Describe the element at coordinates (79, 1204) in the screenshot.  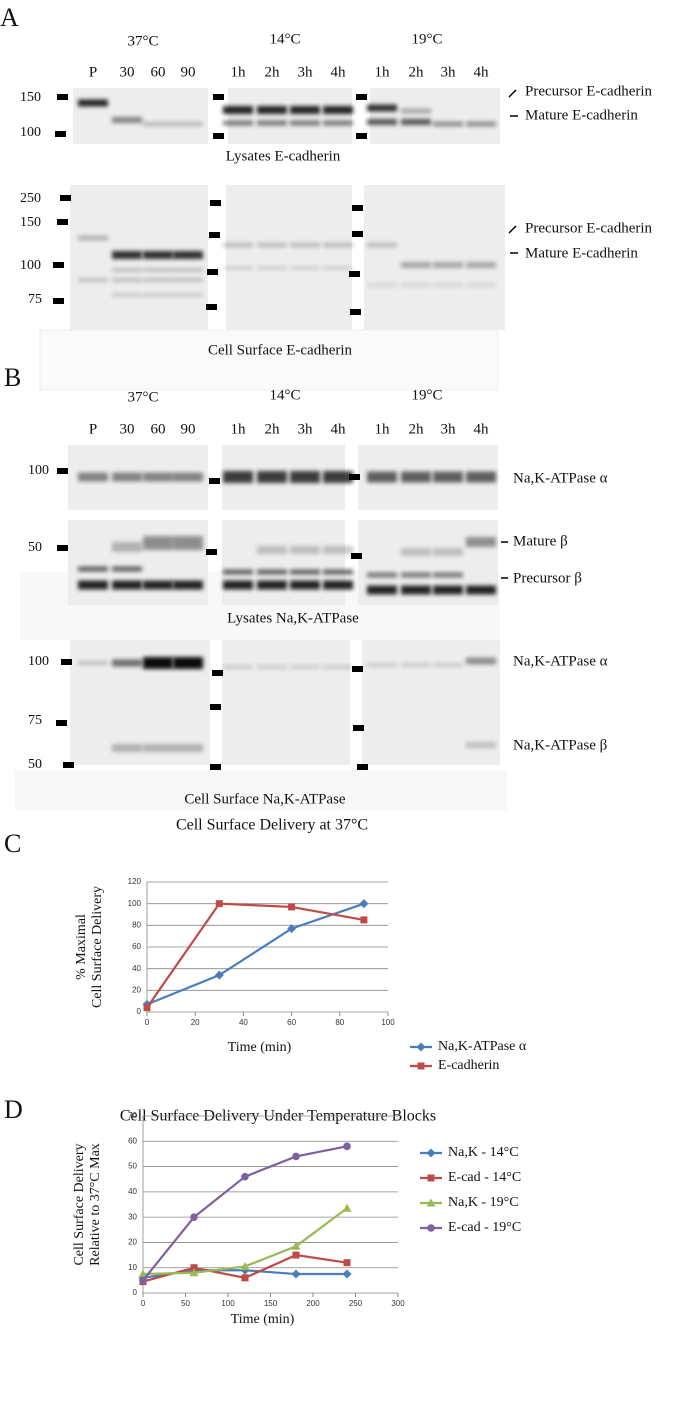
I see `y-axis-label: Cell Surface Delivery` at that location.